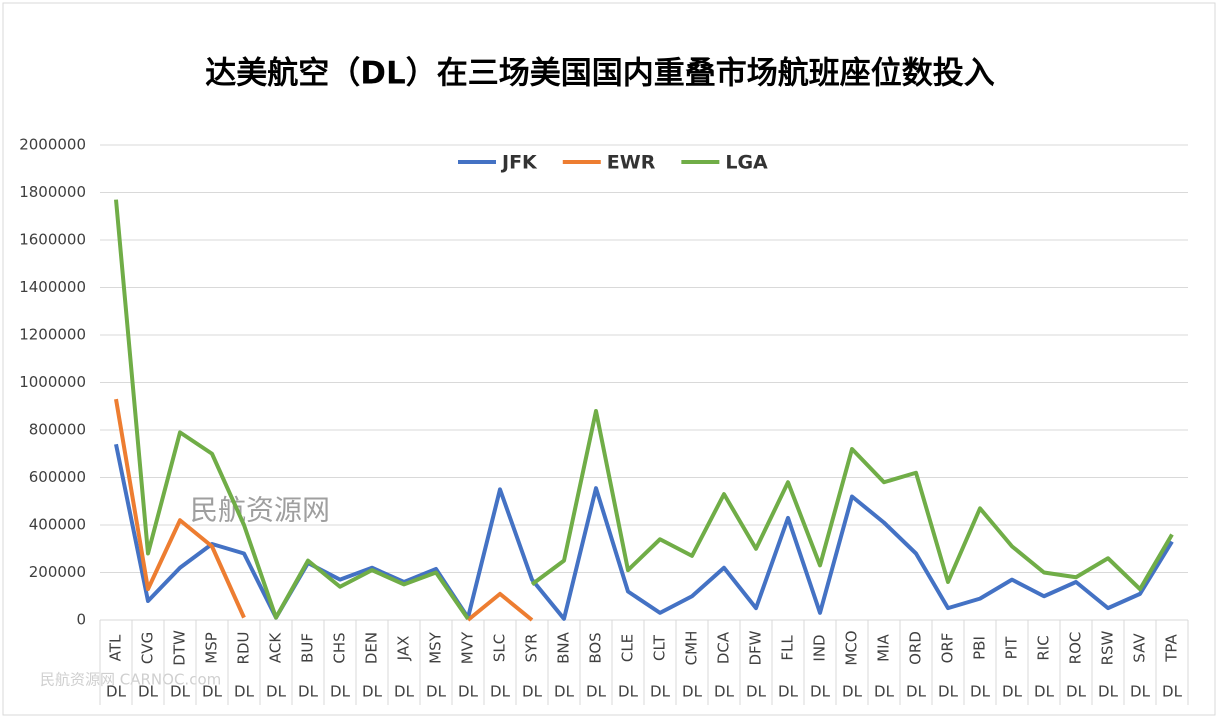  What do you see at coordinates (57, 525) in the screenshot?
I see `y-tick-label: 400000` at bounding box center [57, 525].